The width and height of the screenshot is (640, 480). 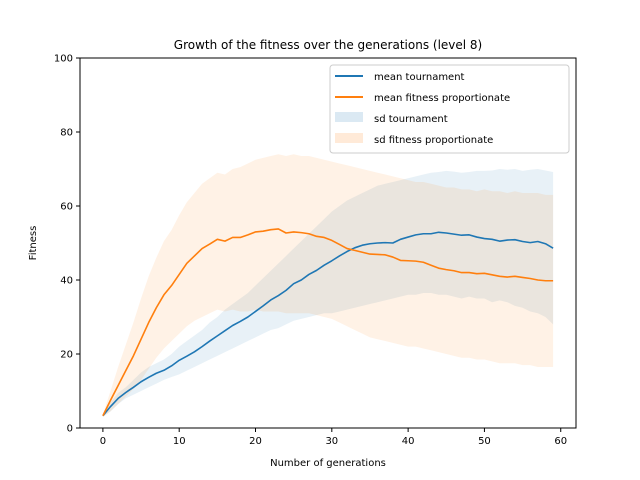 What do you see at coordinates (349, 138) in the screenshot?
I see `legend-swatch-sd-fitness-proportionate` at bounding box center [349, 138].